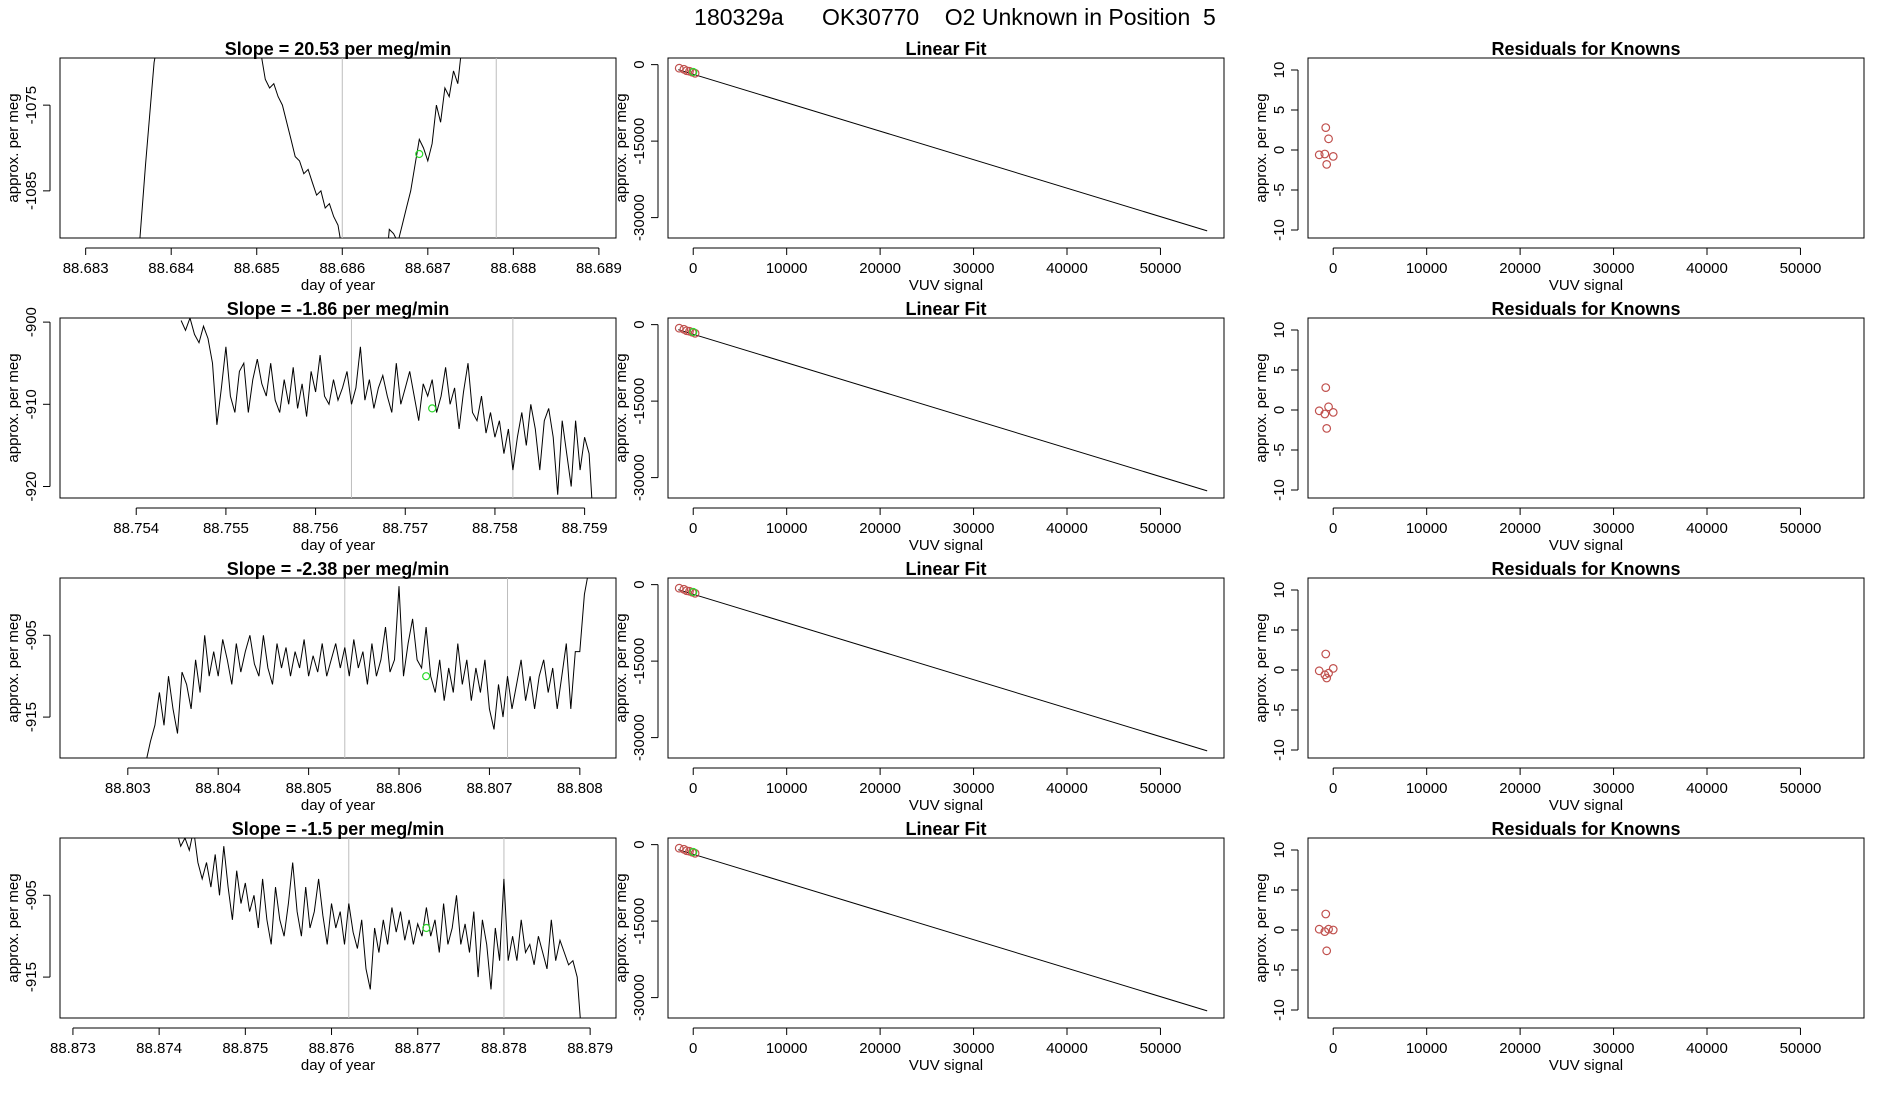 The height and width of the screenshot is (1100, 1900). Describe the element at coordinates (338, 309) in the screenshot. I see `panel-title: Slope = -1.86 per meg/min` at that location.